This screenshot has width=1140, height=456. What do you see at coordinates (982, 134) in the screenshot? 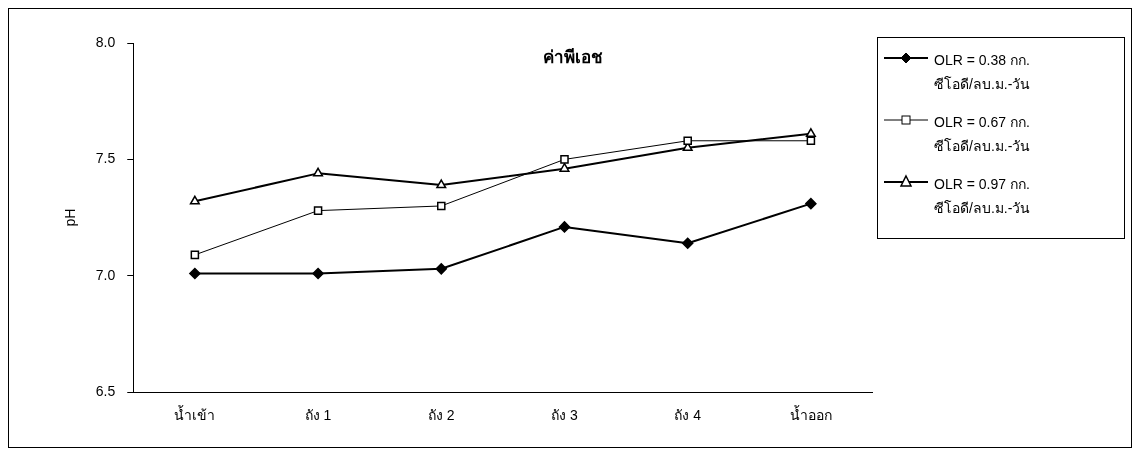
I see `legend-label: OLR = 0.67 กก. ซีโอดี/ลบ.ม.-วัน` at bounding box center [982, 134].